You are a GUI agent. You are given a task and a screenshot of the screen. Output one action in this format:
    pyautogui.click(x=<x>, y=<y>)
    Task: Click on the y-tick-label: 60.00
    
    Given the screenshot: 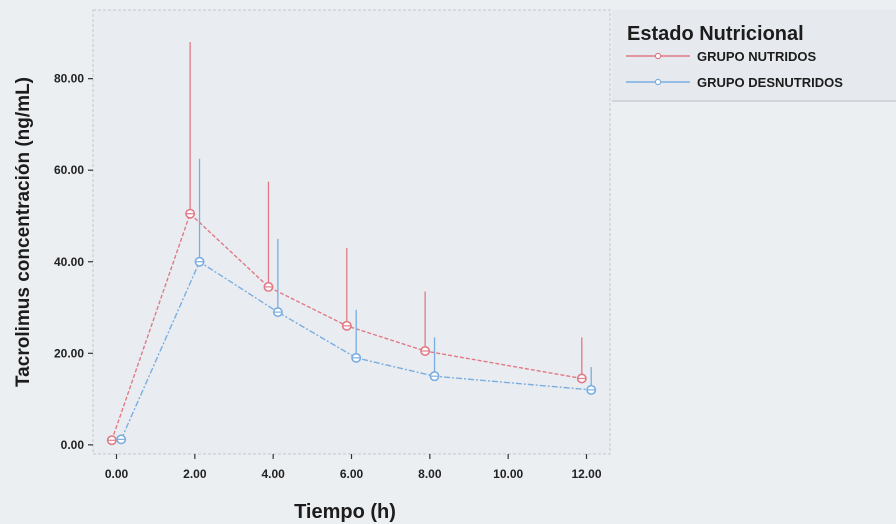 What is the action you would take?
    pyautogui.click(x=69, y=170)
    